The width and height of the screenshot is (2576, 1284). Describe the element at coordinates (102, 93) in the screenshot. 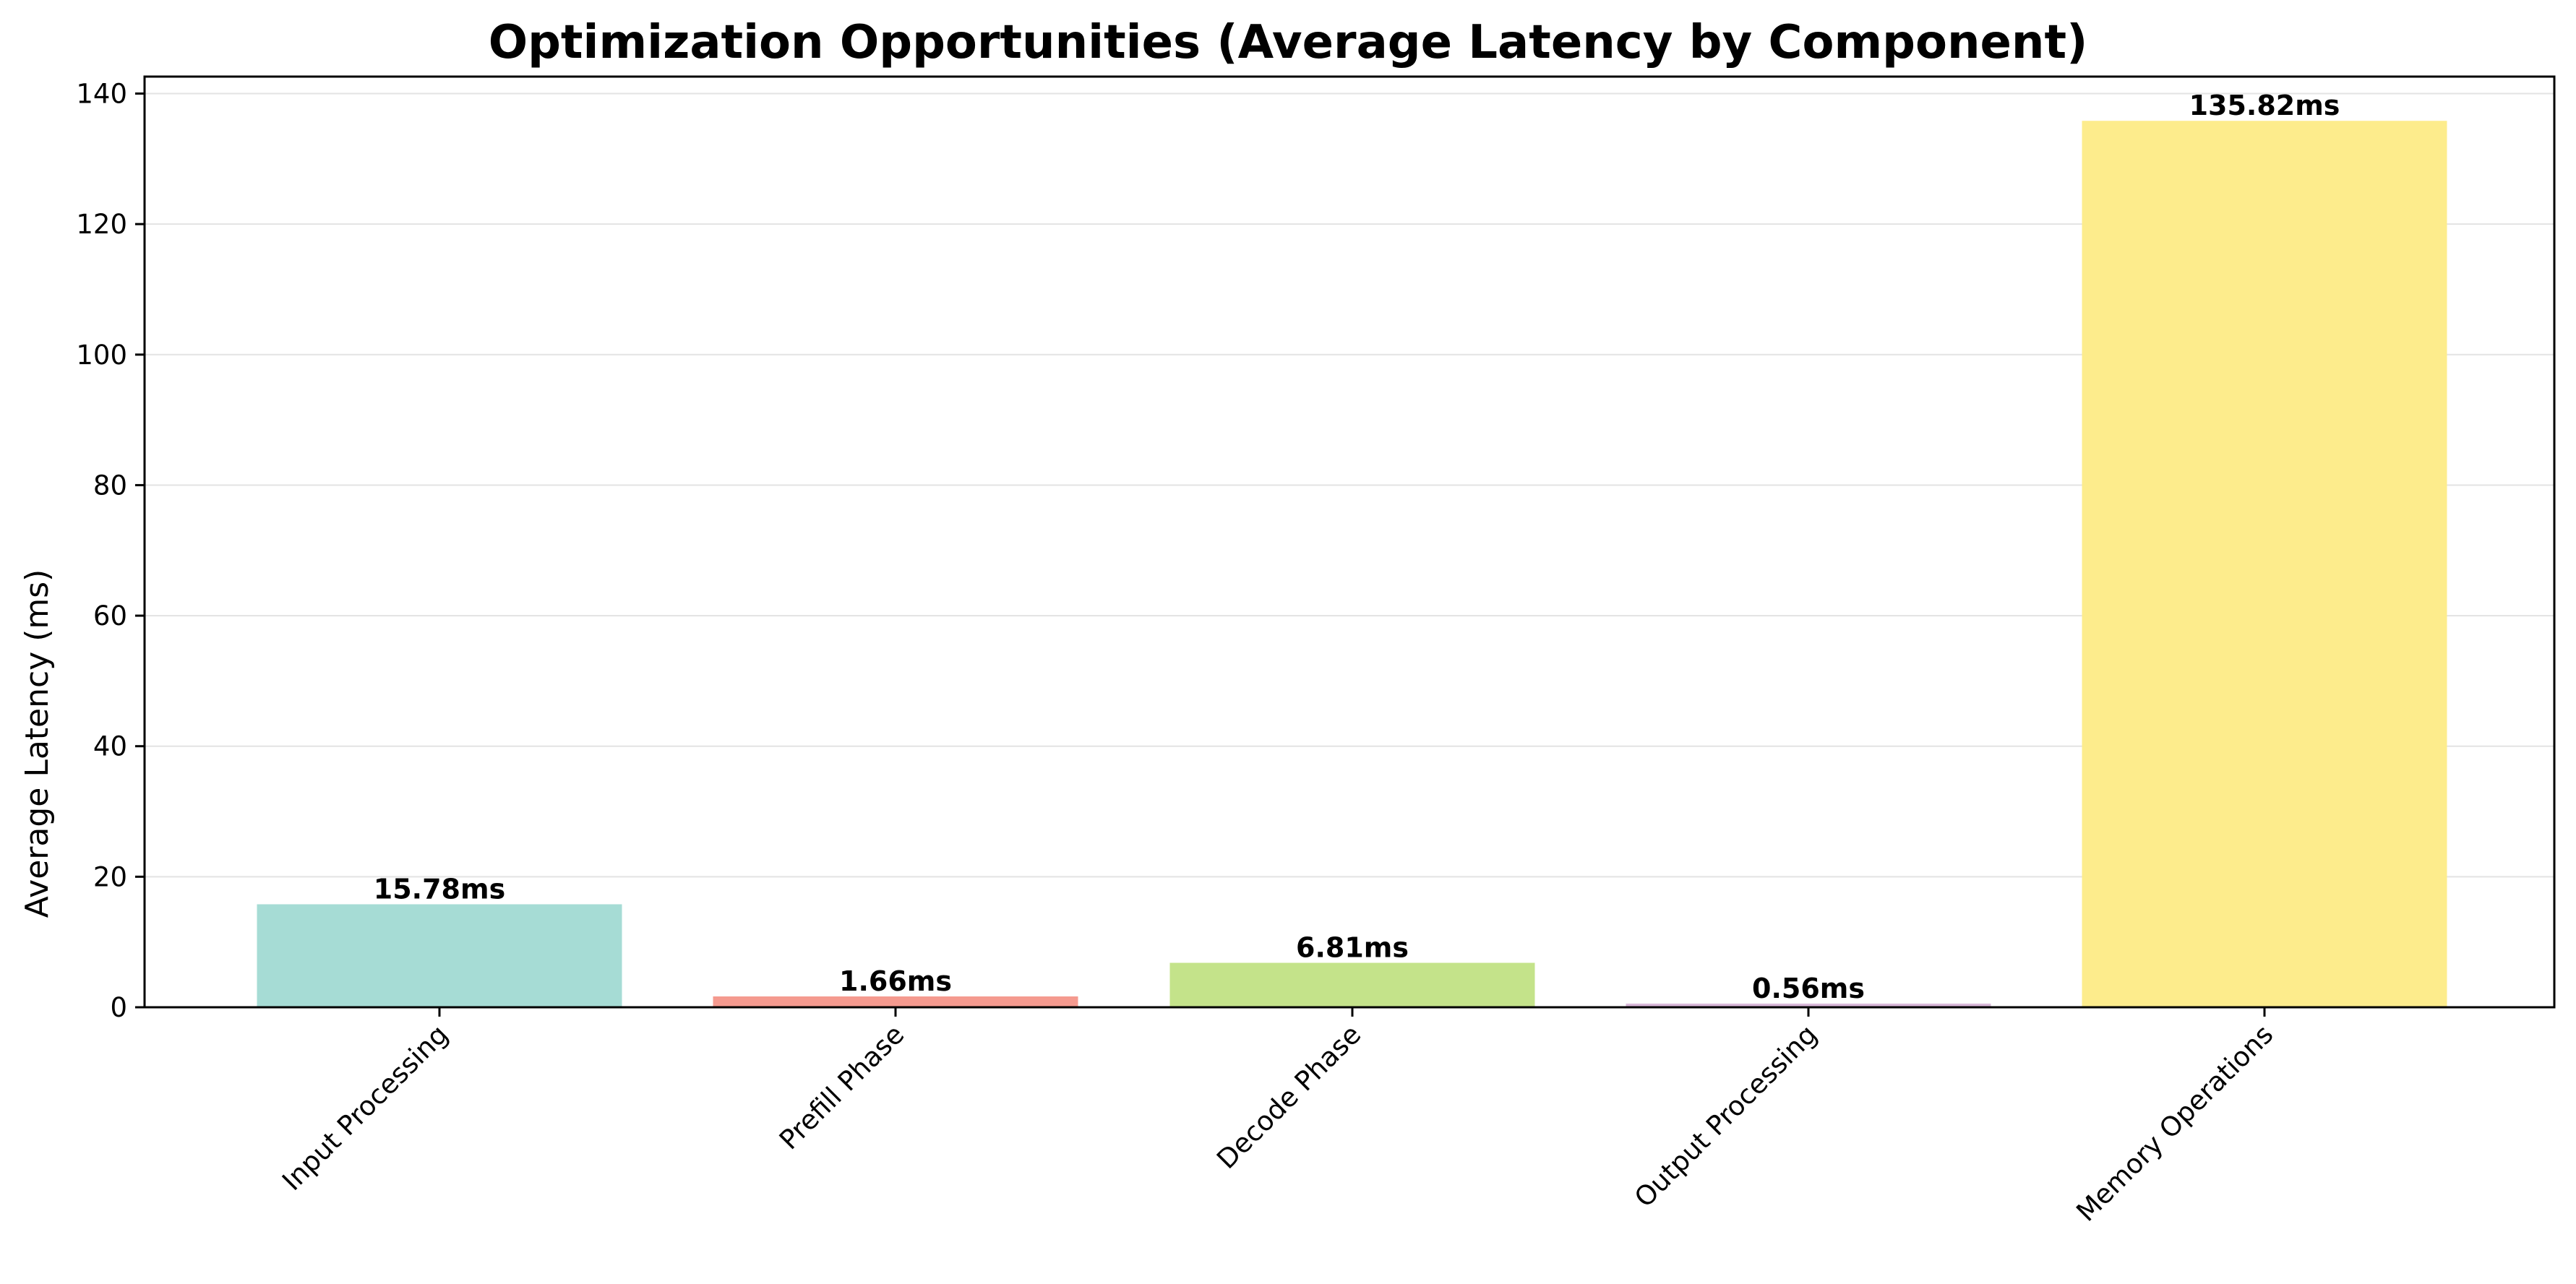

I see `y-tick-label: 140` at that location.